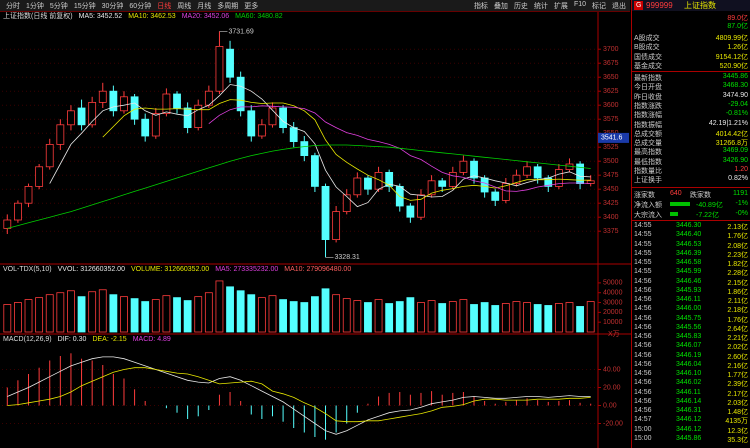 This screenshot has width=750, height=448. Describe the element at coordinates (58, 6) in the screenshot. I see `period-tab: 5分钟` at that location.